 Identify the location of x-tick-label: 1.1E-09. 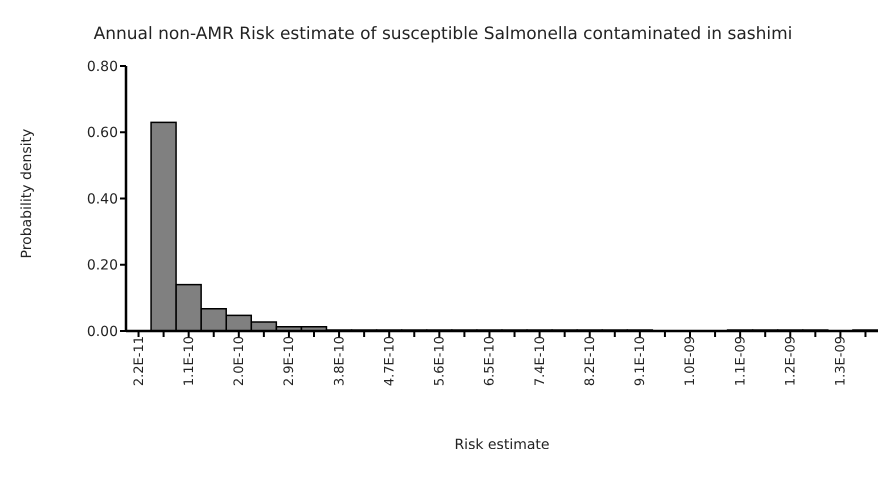
(740, 361).